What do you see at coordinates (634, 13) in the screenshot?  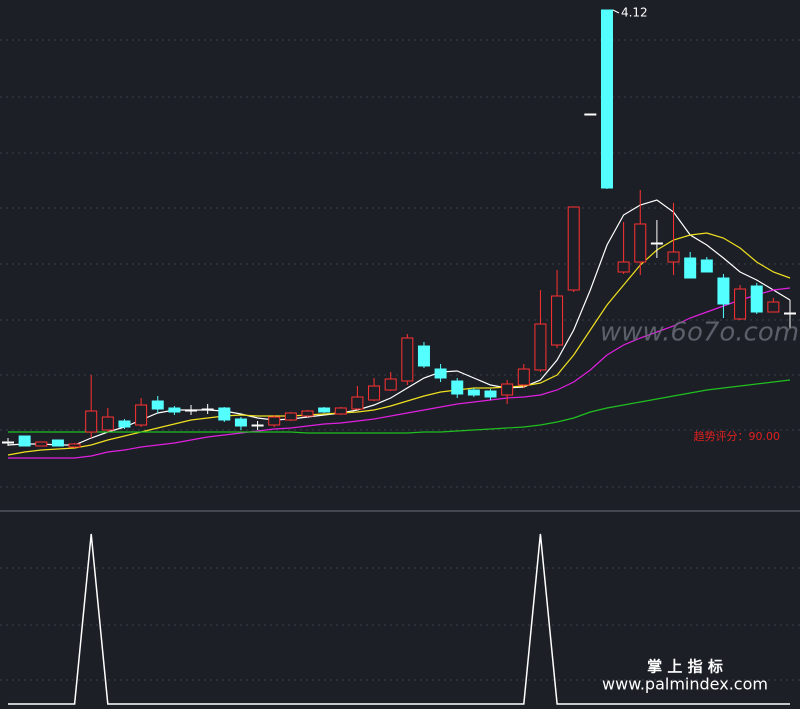 I see `max-label: 4.12` at bounding box center [634, 13].